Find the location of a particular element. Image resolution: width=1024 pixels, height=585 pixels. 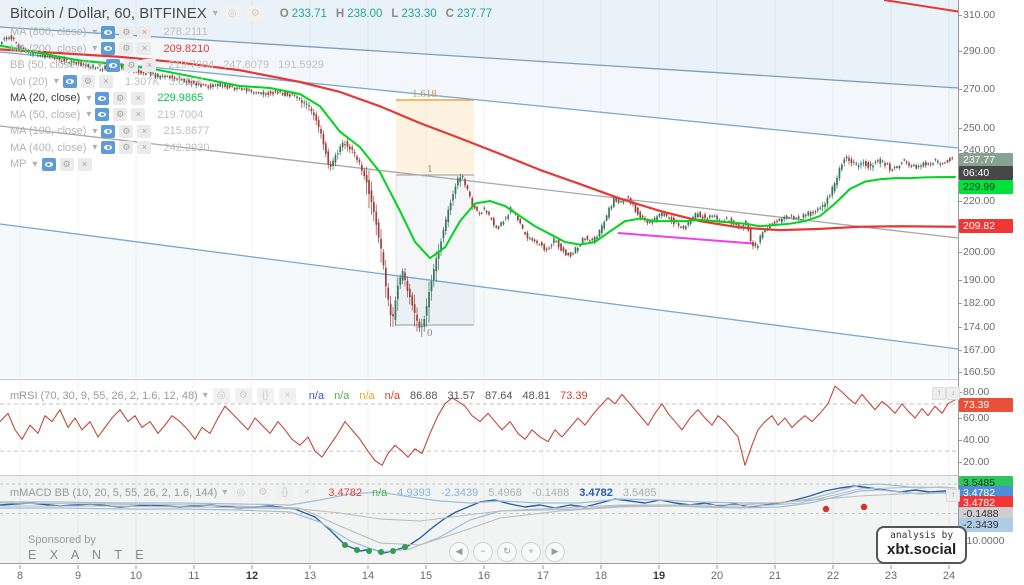

symbol-title: Bitcoin / Dollar, 60, BITFINEX is located at coordinates (108, 13).